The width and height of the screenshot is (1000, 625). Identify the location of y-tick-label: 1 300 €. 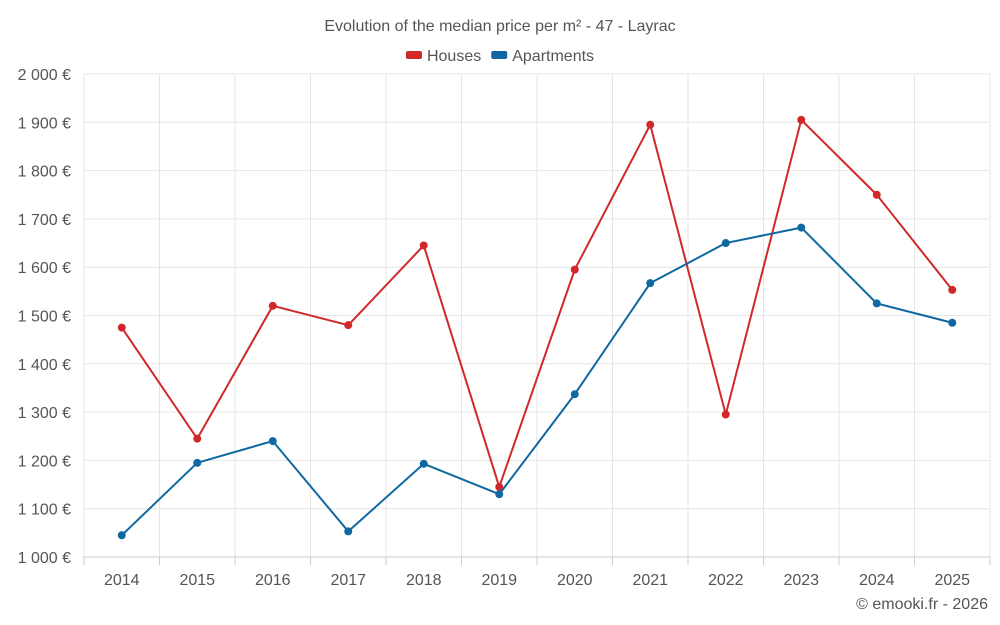
(44, 413).